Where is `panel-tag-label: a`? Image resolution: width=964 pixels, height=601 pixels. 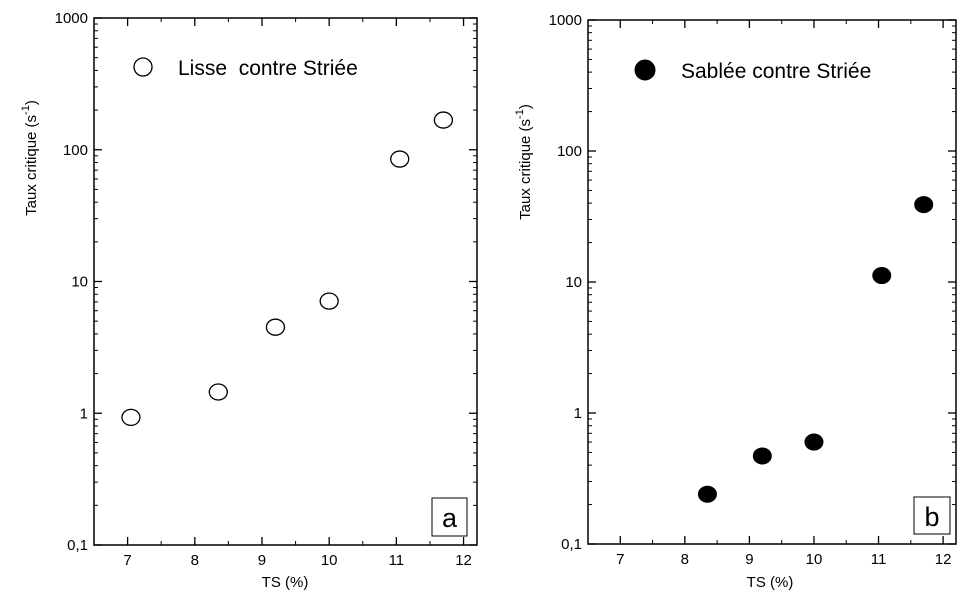 panel-tag-label: a is located at coordinates (450, 518).